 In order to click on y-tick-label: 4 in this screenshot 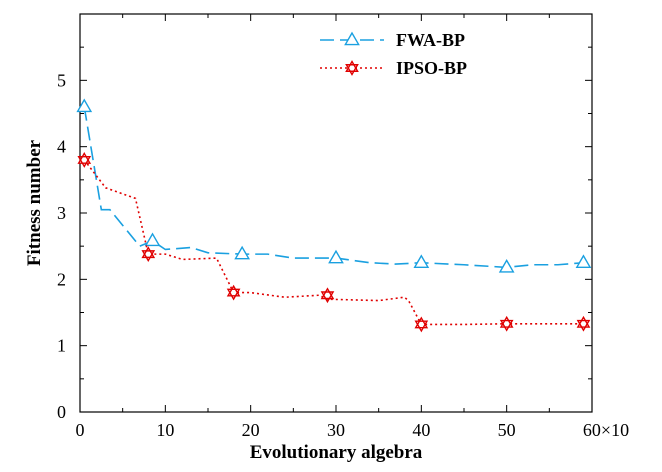, I will do `click(61, 147)`.